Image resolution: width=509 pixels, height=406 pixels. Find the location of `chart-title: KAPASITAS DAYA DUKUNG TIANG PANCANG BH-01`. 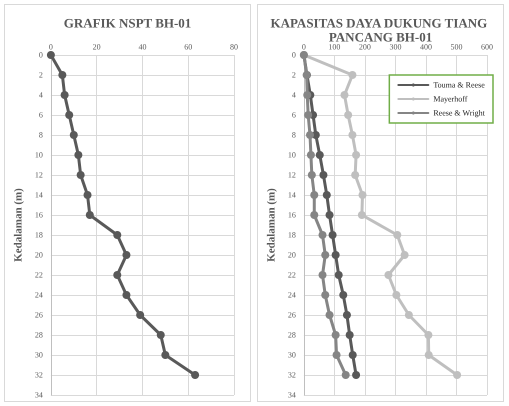

chart-title: KAPASITAS DAYA DUKUNG TIANG PANCANG BH-01 is located at coordinates (380, 30).